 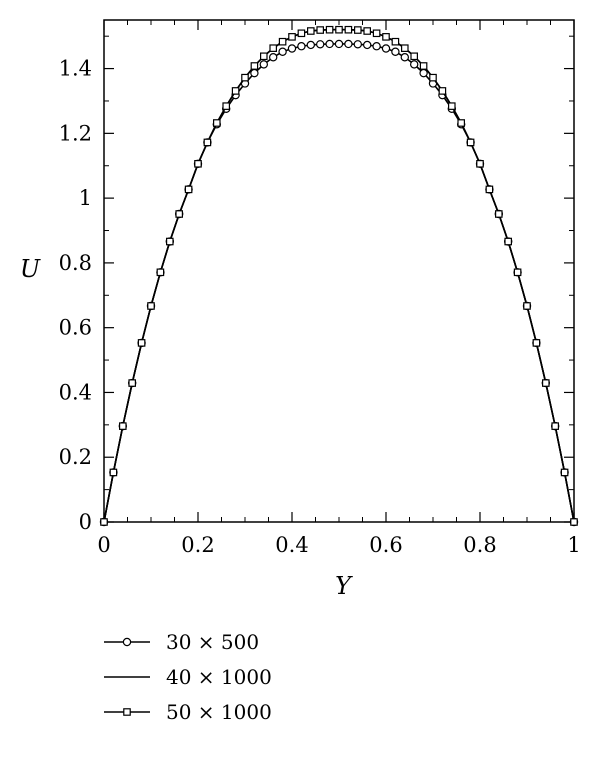 I want to click on legend-label: 40 × 1000, so click(x=219, y=677).